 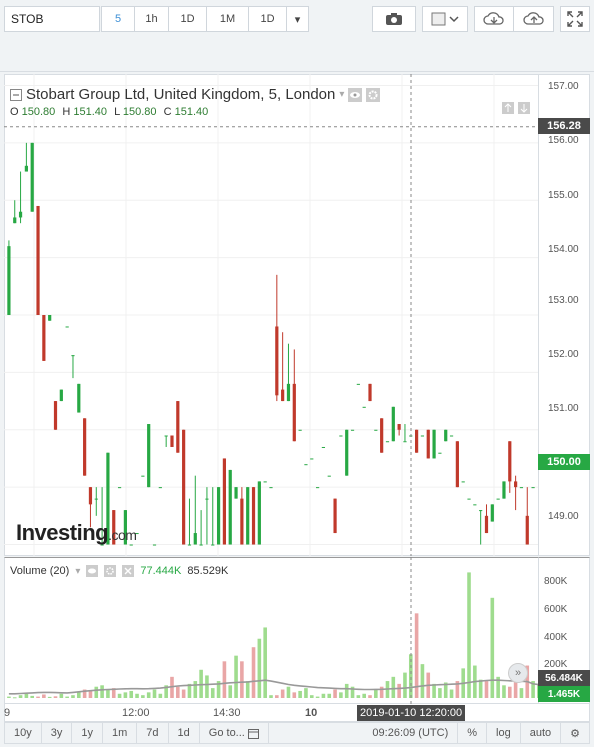 I want to click on collapse-icon, so click(x=16, y=94).